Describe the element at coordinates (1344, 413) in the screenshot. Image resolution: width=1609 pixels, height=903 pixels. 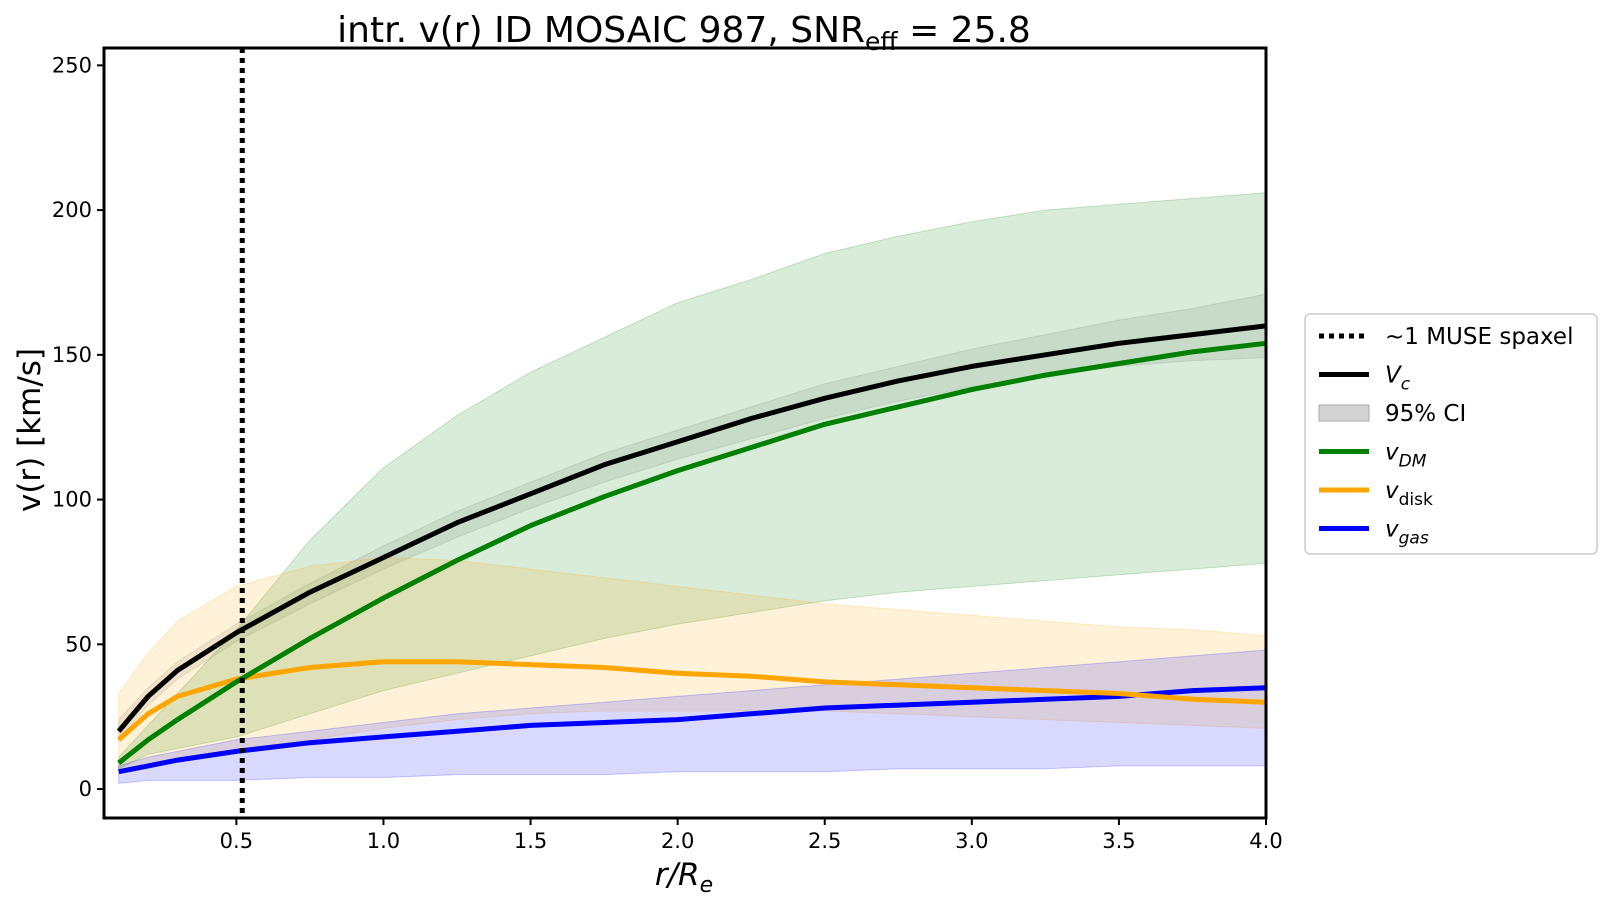
I see `legend-ci-patch` at that location.